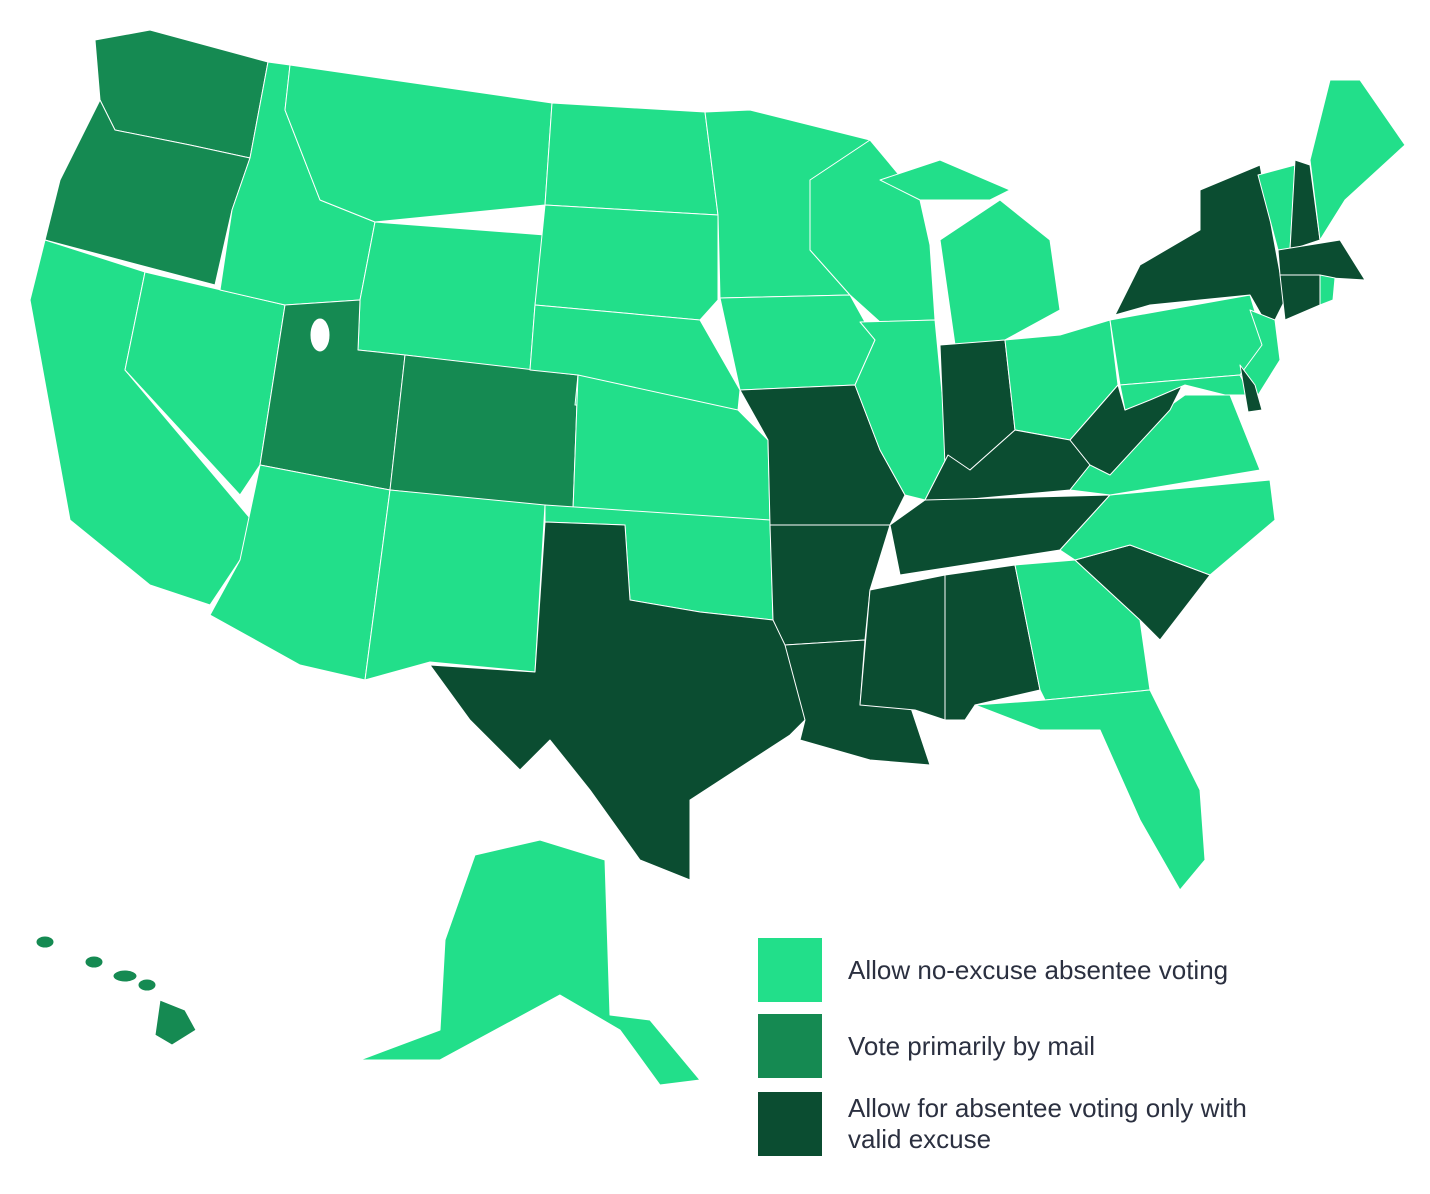 The height and width of the screenshot is (1194, 1430). I want to click on legend-item: Allow no-excuse absentee voting, so click(1013, 970).